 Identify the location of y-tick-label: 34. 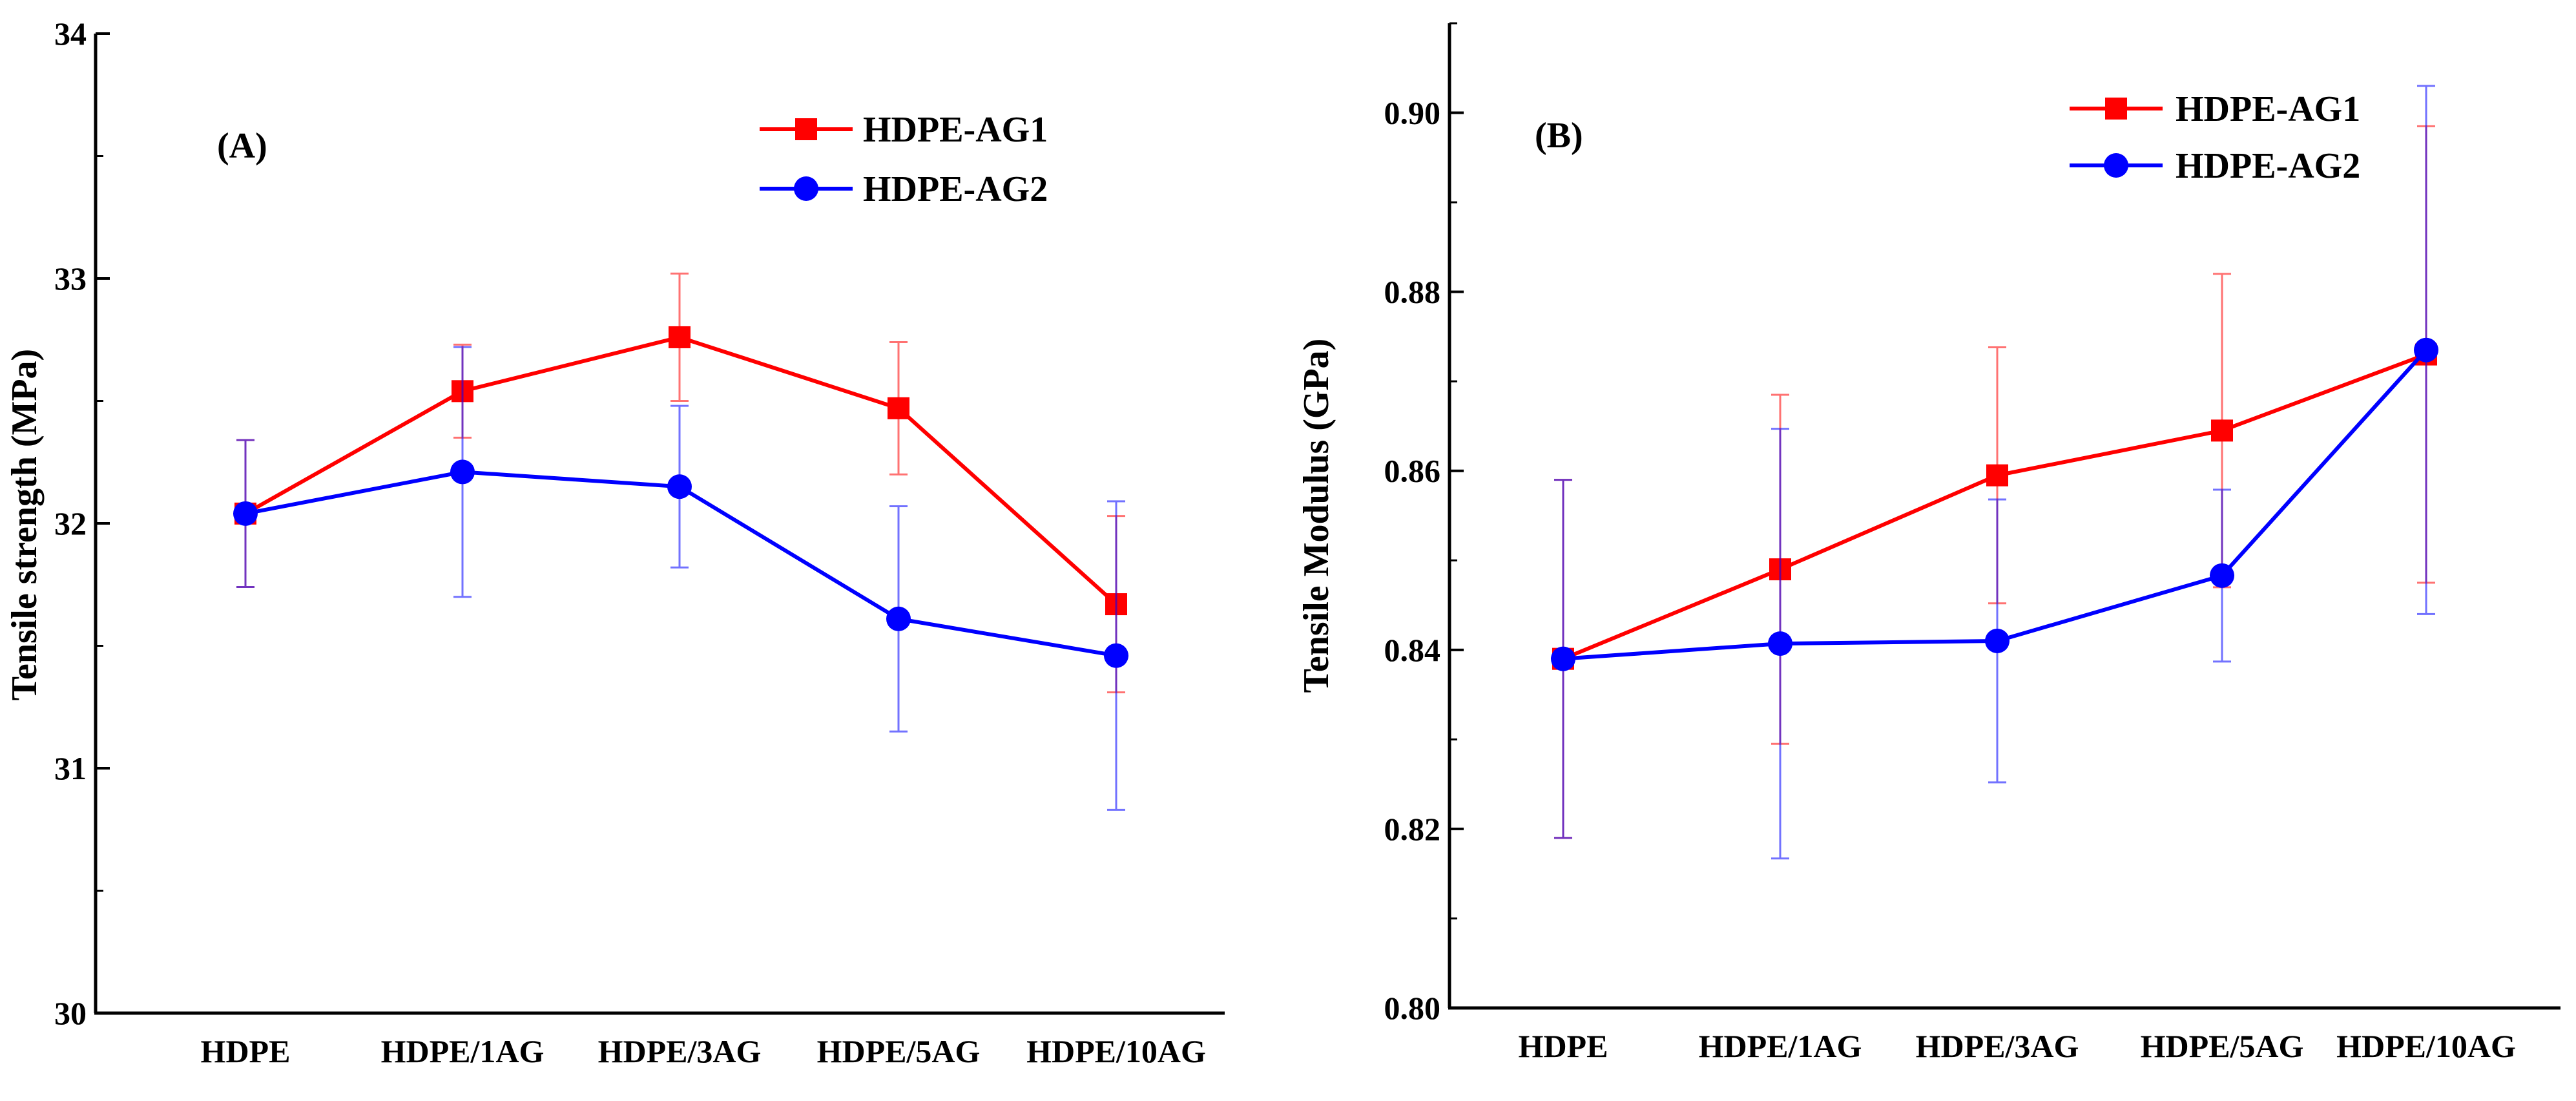
(70, 34).